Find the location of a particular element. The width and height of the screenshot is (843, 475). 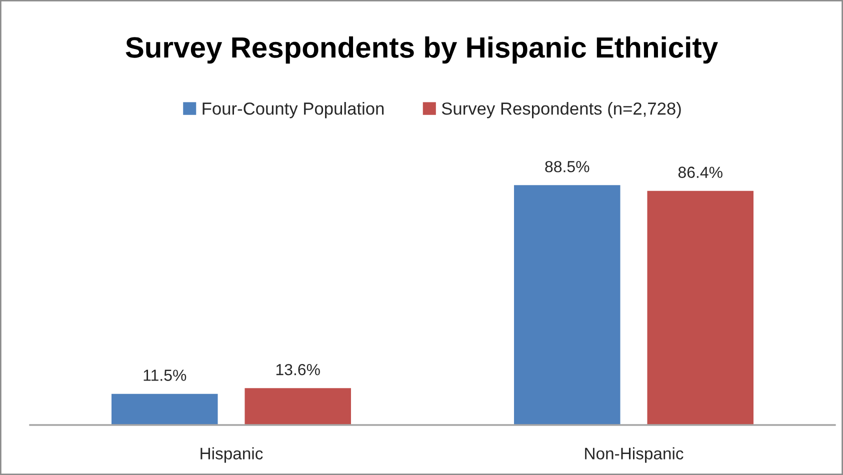

x-tick-label: Non-Hispanic is located at coordinates (634, 455).